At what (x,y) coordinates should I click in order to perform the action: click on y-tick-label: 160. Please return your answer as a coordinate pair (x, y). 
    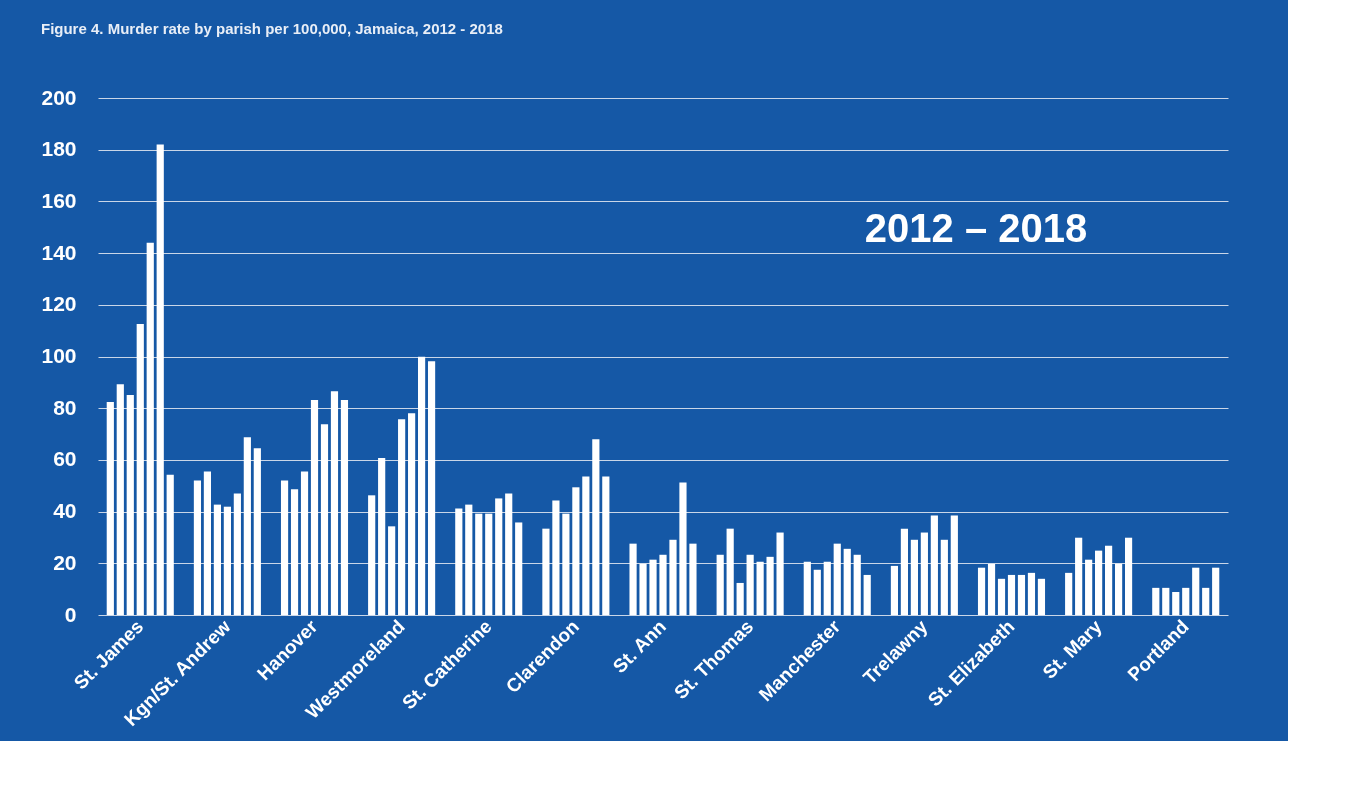
    Looking at the image, I should click on (59, 200).